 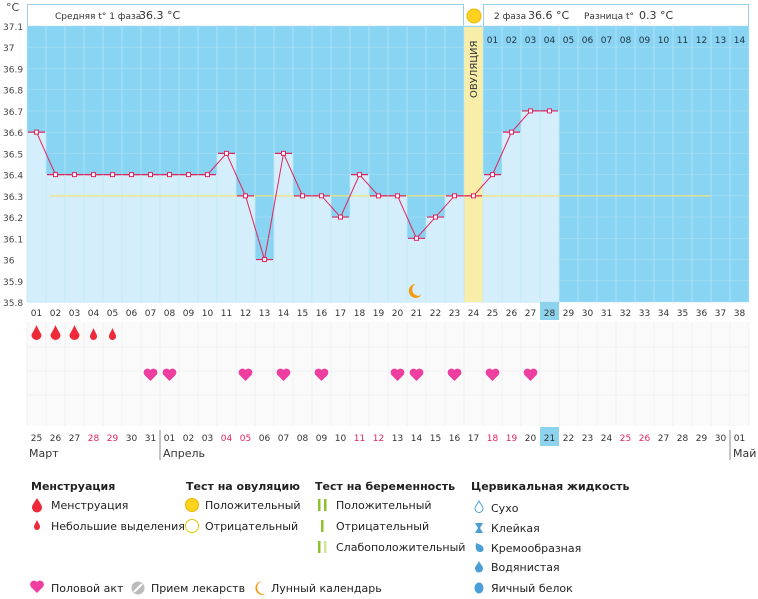 What do you see at coordinates (37, 505) in the screenshot?
I see `drop-icon` at bounding box center [37, 505].